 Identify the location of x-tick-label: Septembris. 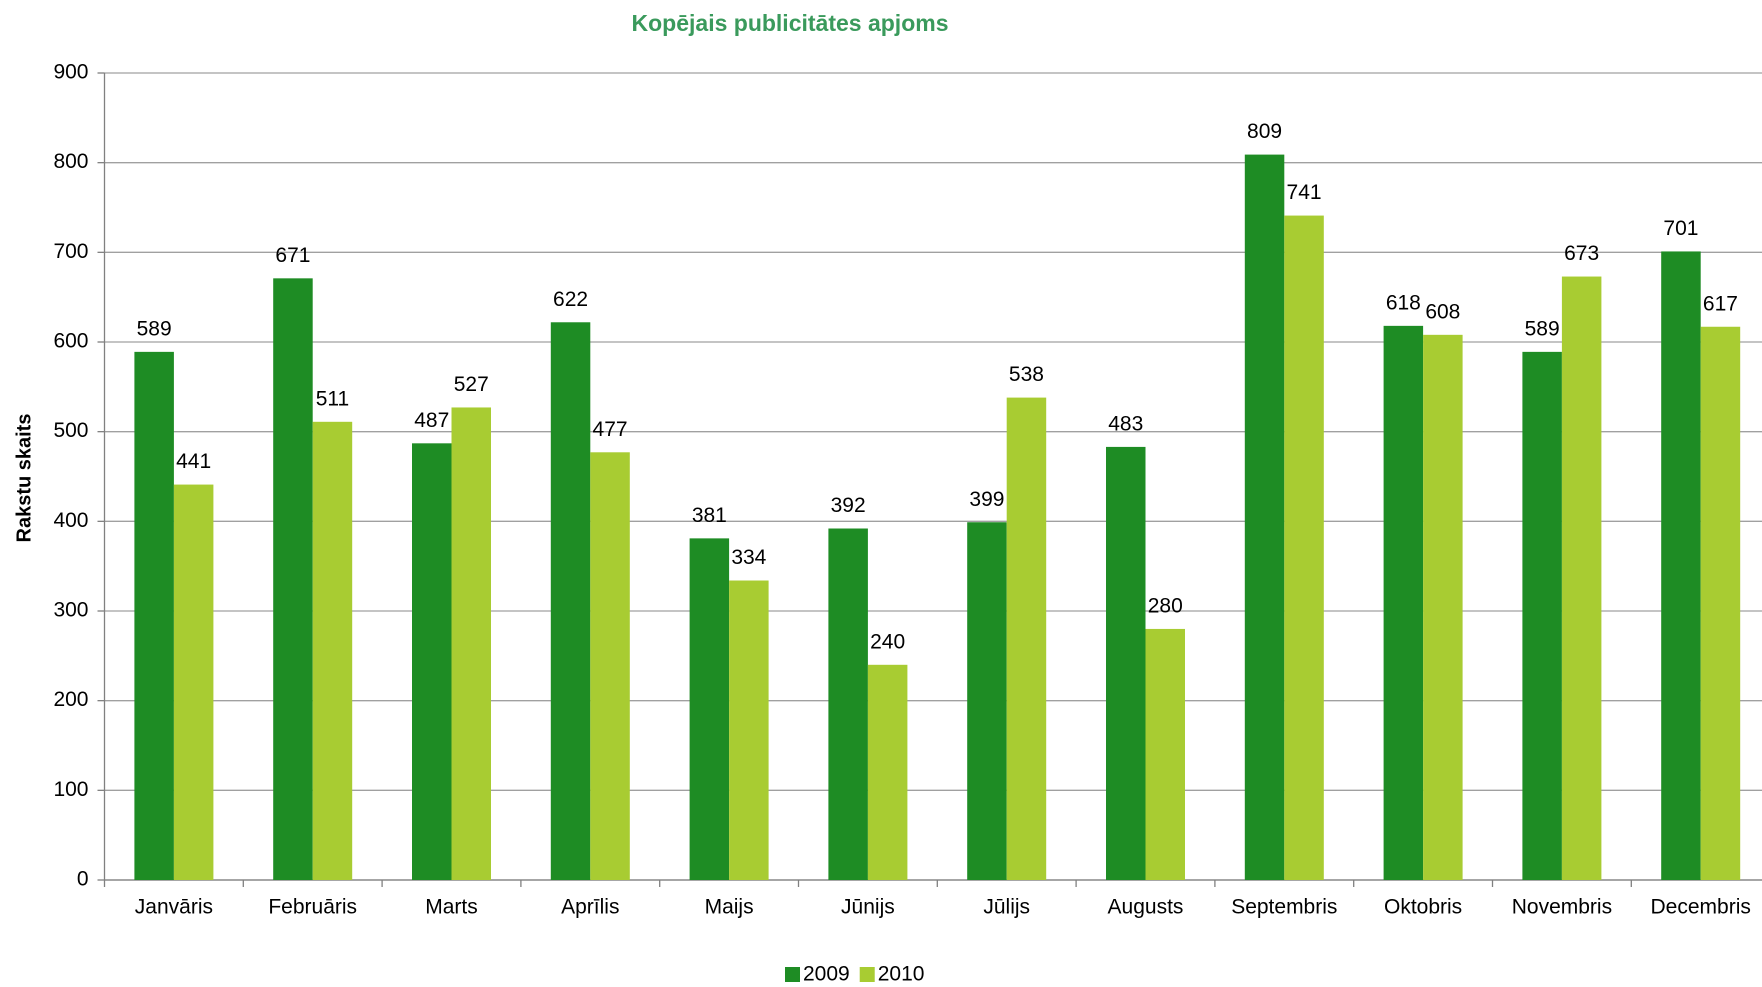
(1284, 907).